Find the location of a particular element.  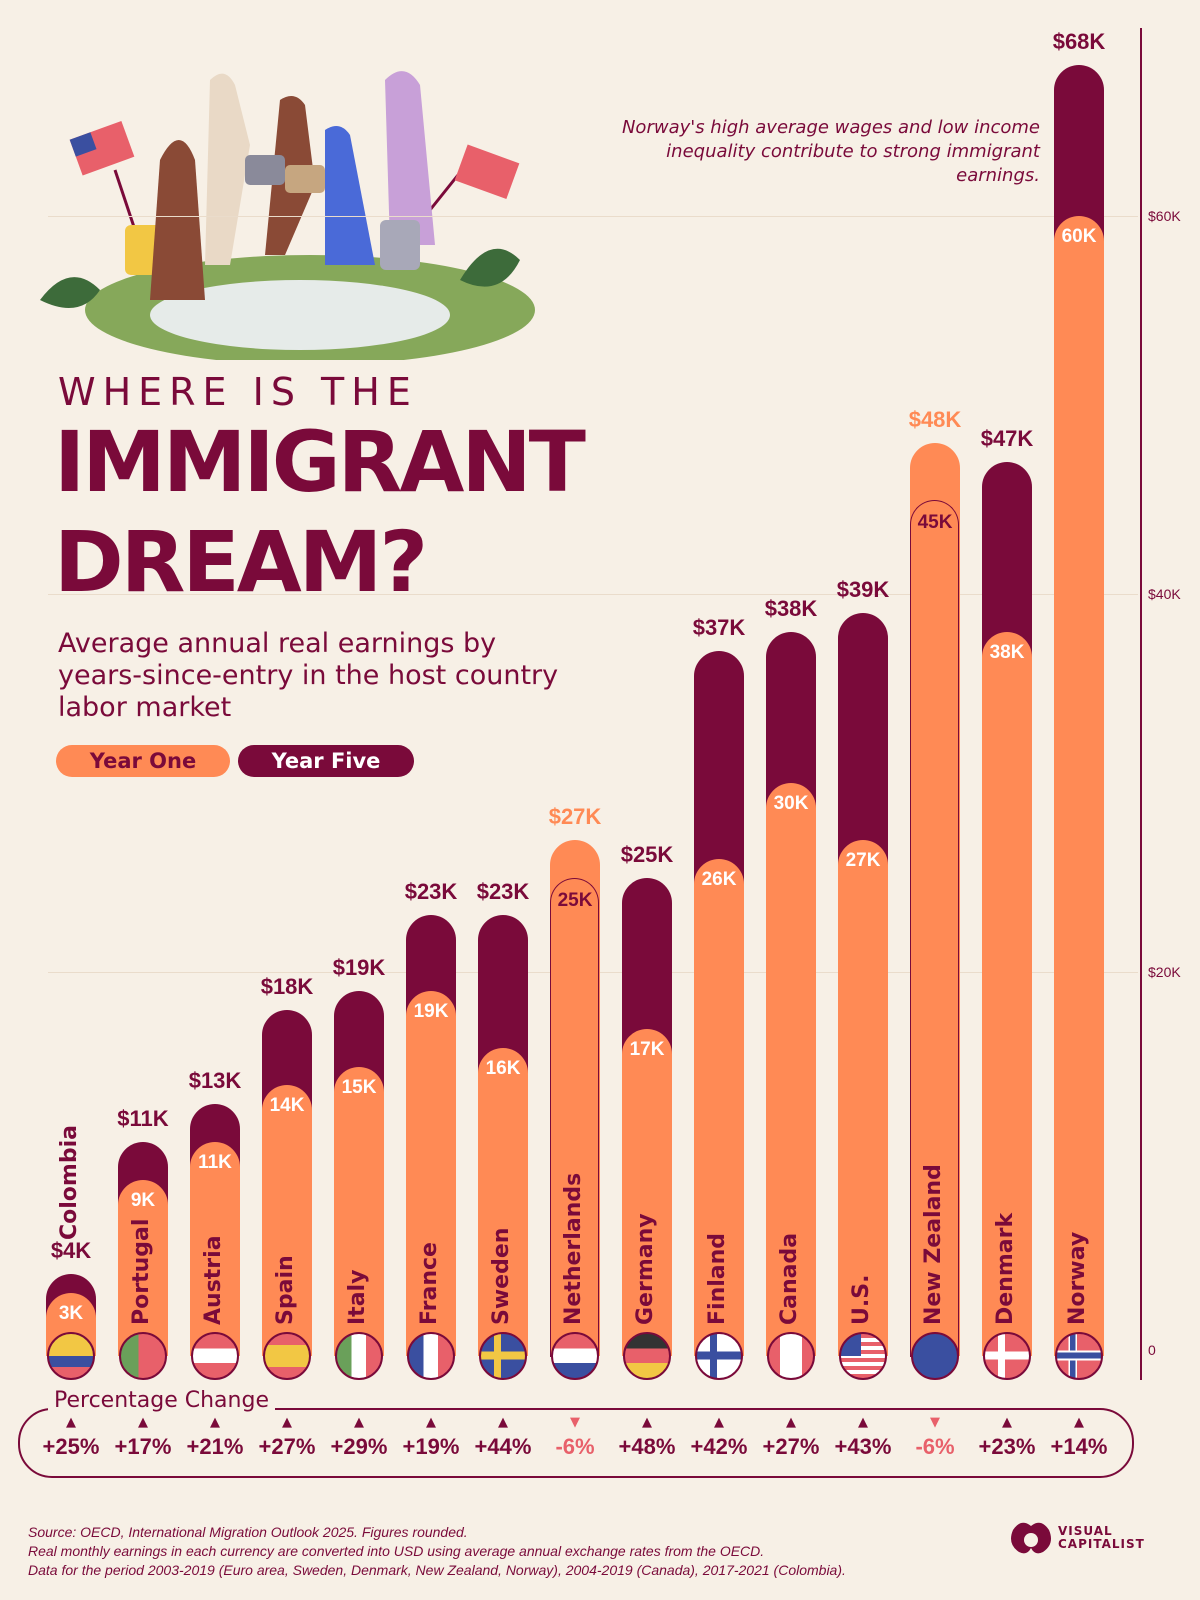

year-one-label-netherlands: $27K is located at coordinates (575, 816).